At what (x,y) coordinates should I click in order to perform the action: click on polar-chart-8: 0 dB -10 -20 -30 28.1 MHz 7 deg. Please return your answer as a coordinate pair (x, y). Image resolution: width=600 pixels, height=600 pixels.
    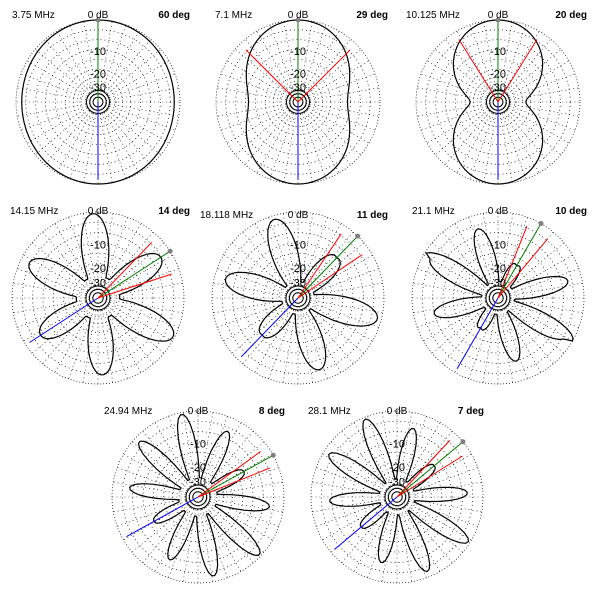
    Looking at the image, I should click on (396, 495).